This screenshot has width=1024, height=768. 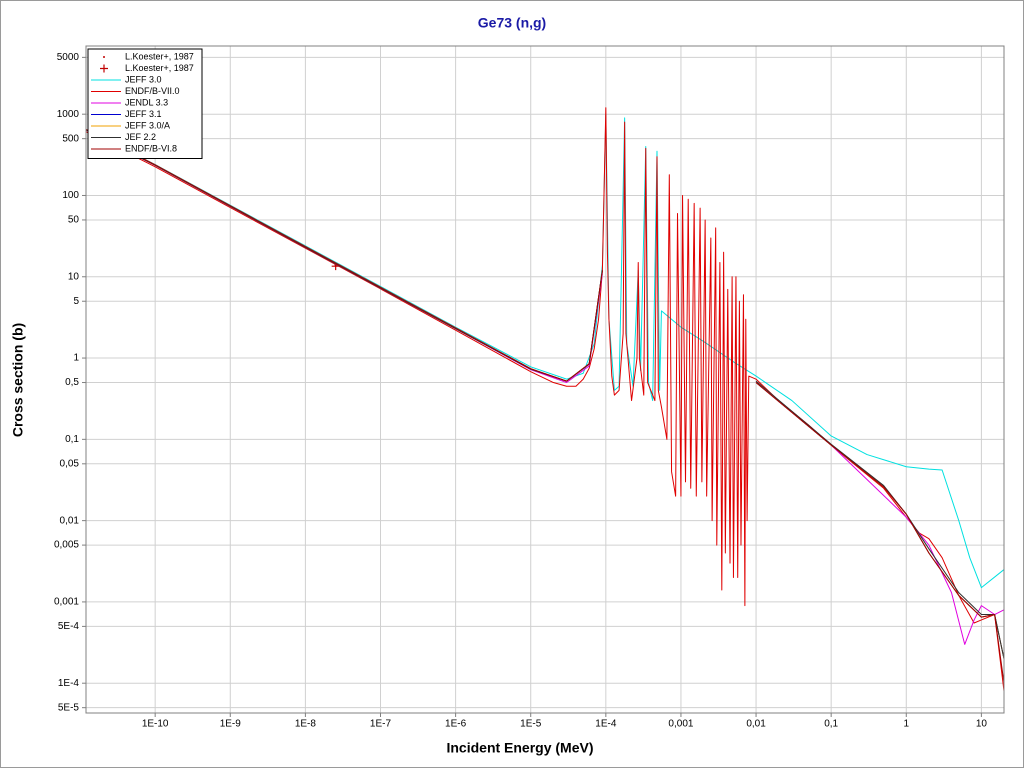 What do you see at coordinates (76, 358) in the screenshot?
I see `y-tick-label: 1` at bounding box center [76, 358].